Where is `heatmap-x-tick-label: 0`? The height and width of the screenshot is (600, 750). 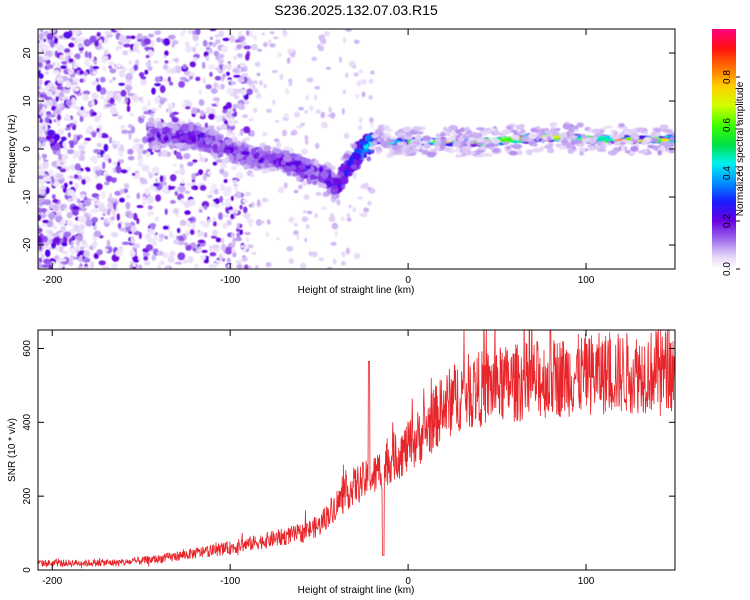
heatmap-x-tick-label: 0 is located at coordinates (408, 280).